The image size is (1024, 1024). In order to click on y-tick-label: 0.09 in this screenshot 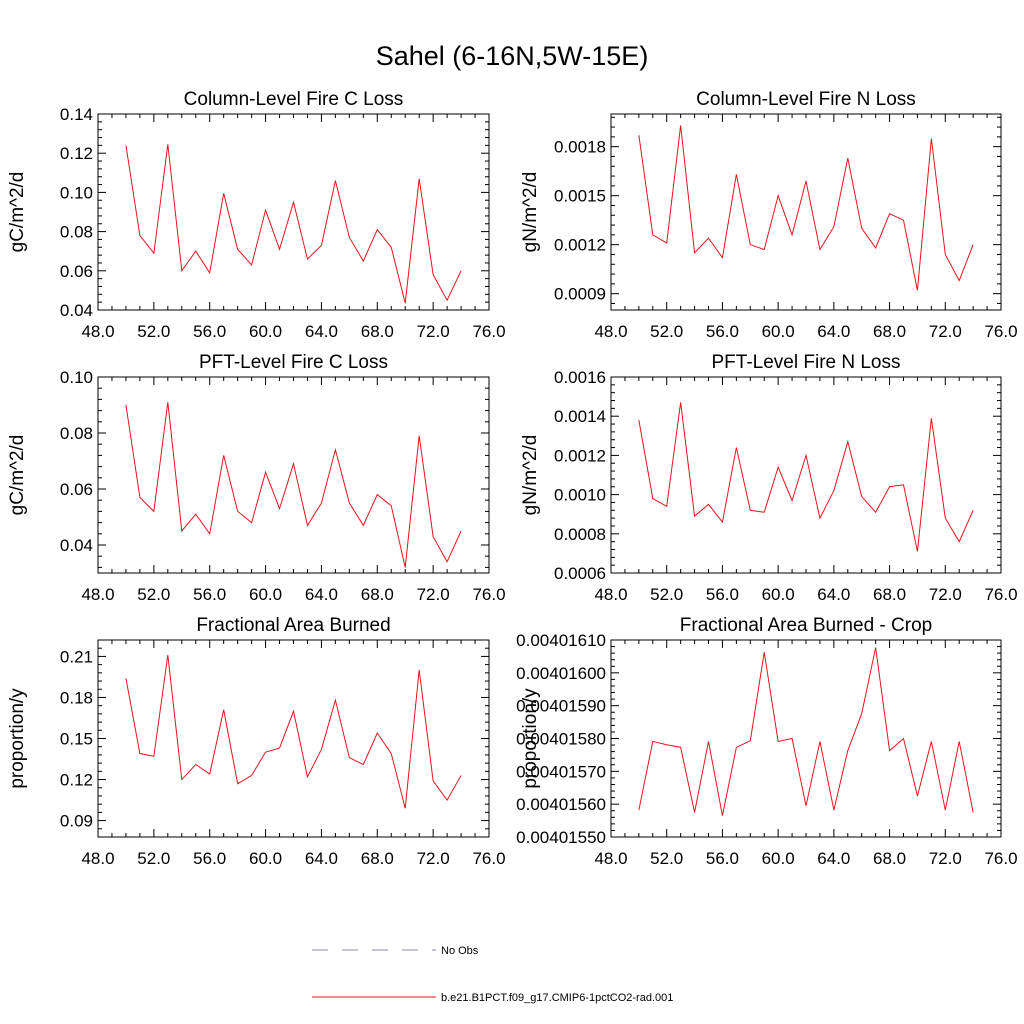, I will do `click(76, 821)`.